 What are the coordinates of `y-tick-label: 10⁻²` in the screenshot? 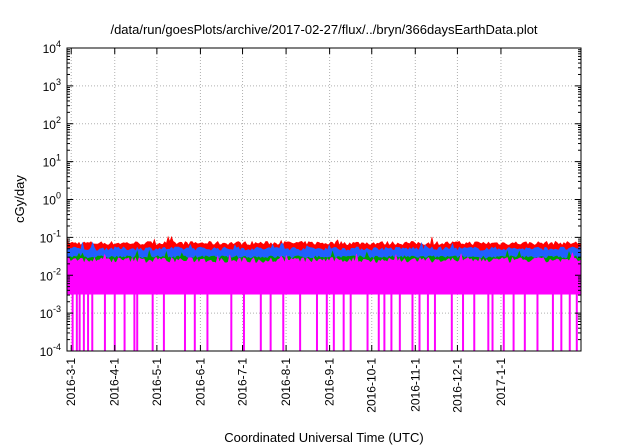 It's located at (50, 274).